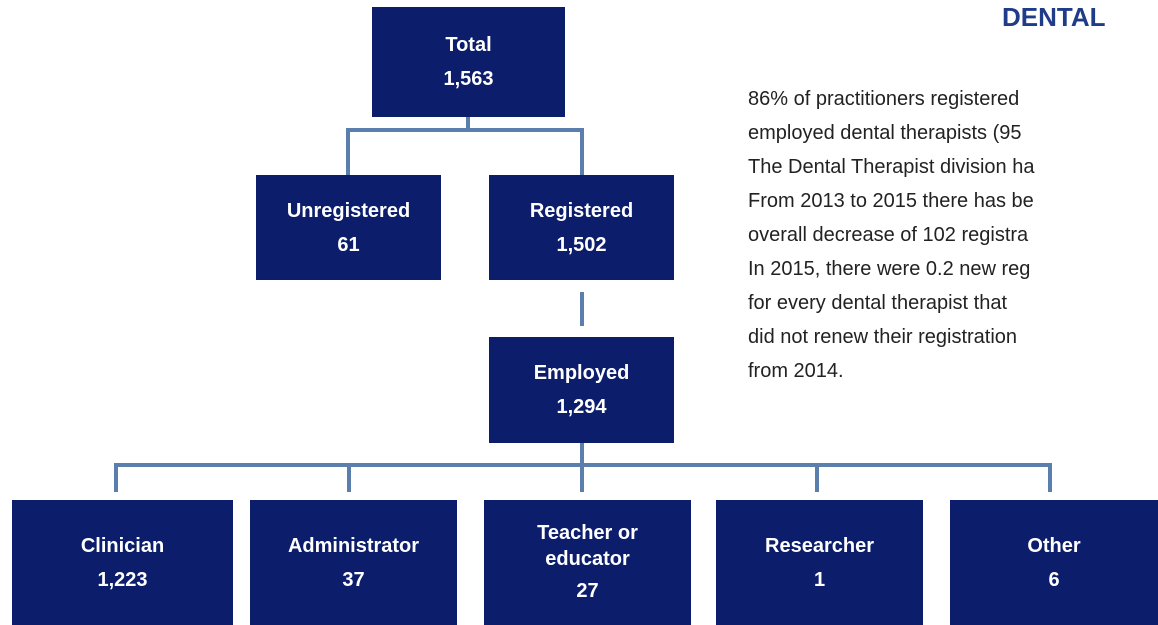 Image resolution: width=1158 pixels, height=625 pixels. Describe the element at coordinates (889, 269) in the screenshot. I see `text-line: In 2015, there were 0.2 new reg` at that location.